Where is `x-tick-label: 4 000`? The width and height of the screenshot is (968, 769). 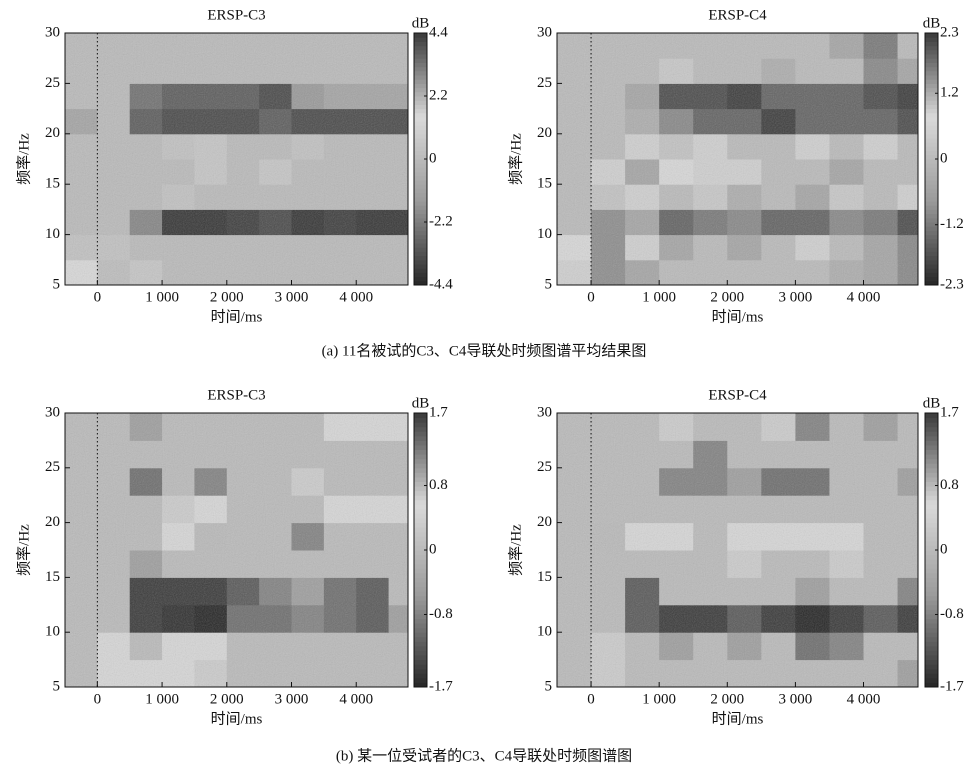 x-tick-label: 4 000 is located at coordinates (864, 297).